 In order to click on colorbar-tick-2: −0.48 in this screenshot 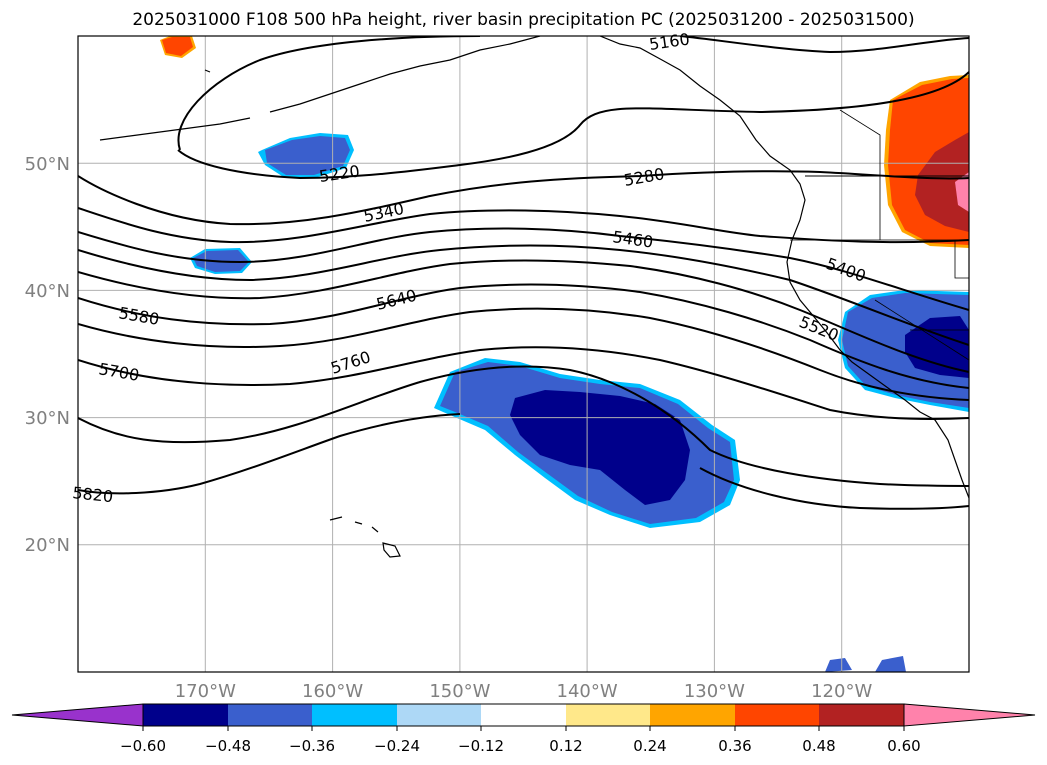, I will do `click(228, 746)`.